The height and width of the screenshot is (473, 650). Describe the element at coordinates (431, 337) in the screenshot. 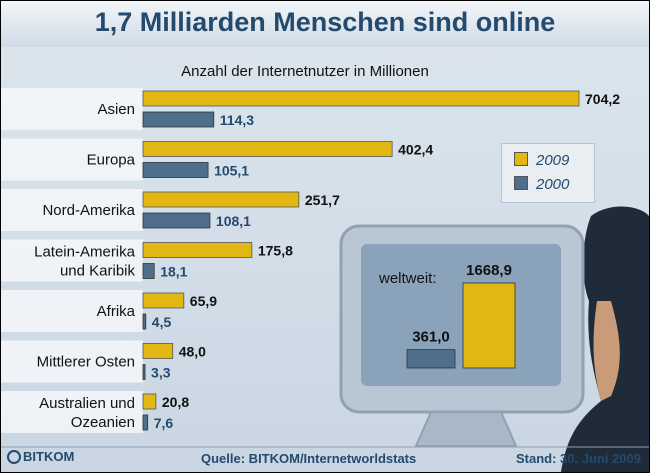

I see `inset-value-2000: 361,0` at that location.